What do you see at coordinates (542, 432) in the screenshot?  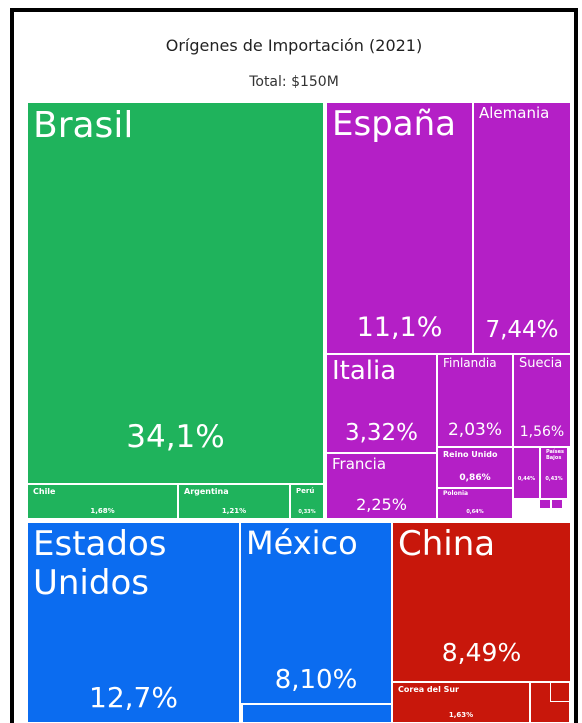 I see `cell-value: 1,56%` at bounding box center [542, 432].